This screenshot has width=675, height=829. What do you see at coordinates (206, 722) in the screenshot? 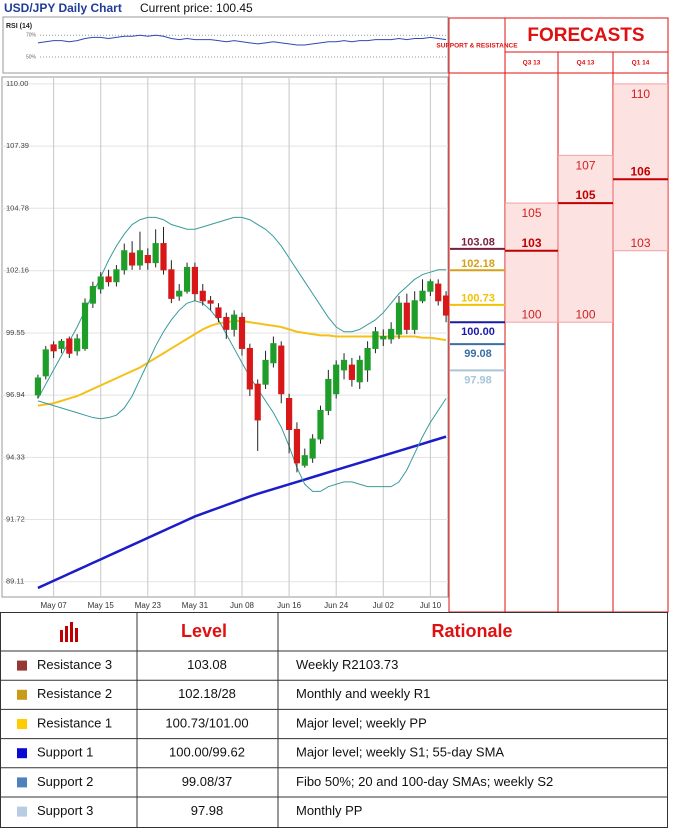
I see `row-level: 100.73/101.00` at bounding box center [206, 722].